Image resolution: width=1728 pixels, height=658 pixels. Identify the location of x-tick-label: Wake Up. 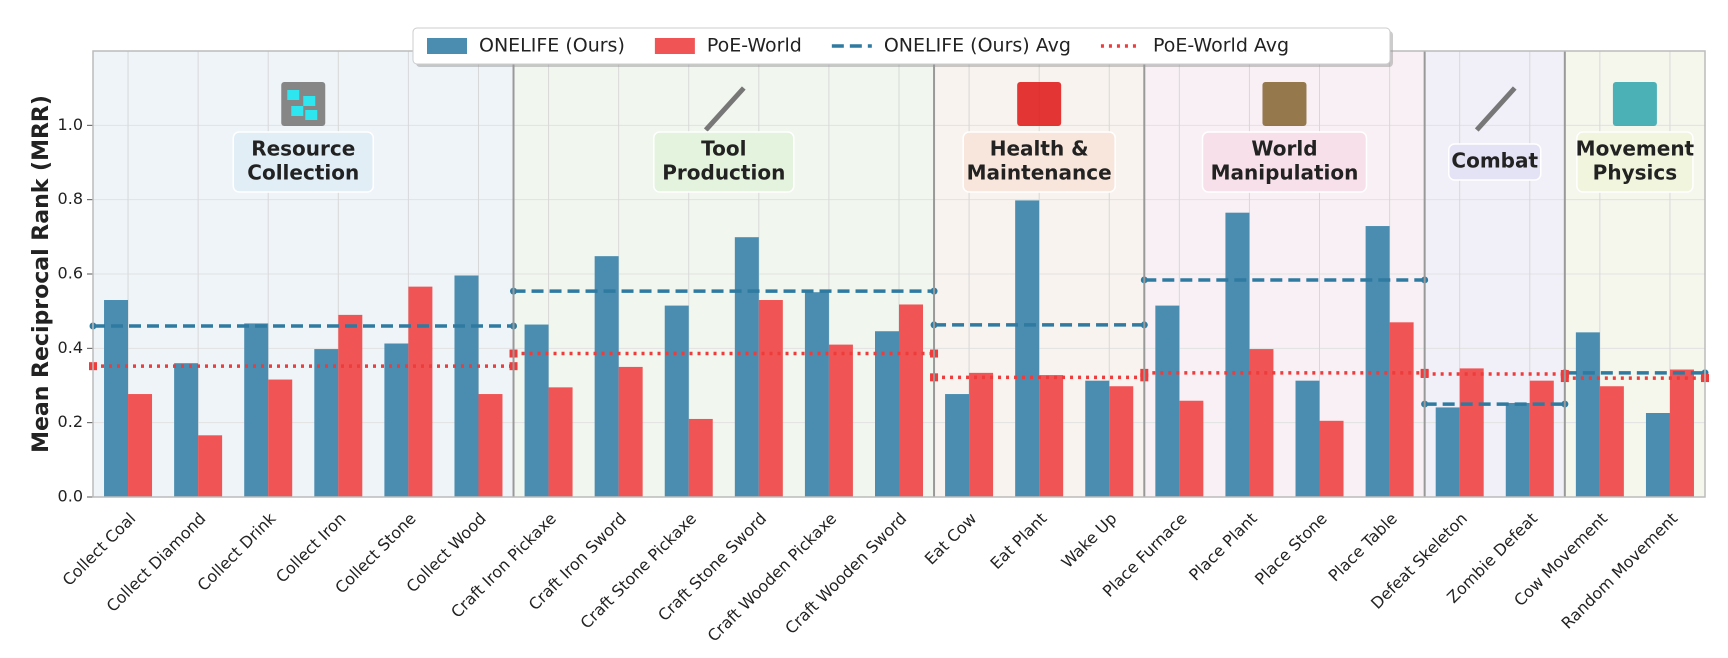
(1089, 540).